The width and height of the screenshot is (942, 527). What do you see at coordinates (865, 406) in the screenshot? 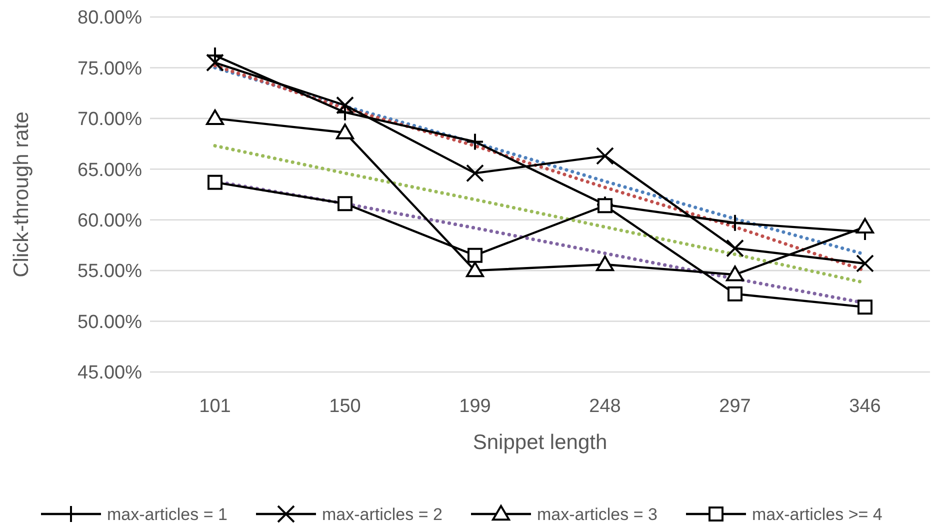
I see `x-tick-label: 346` at bounding box center [865, 406].